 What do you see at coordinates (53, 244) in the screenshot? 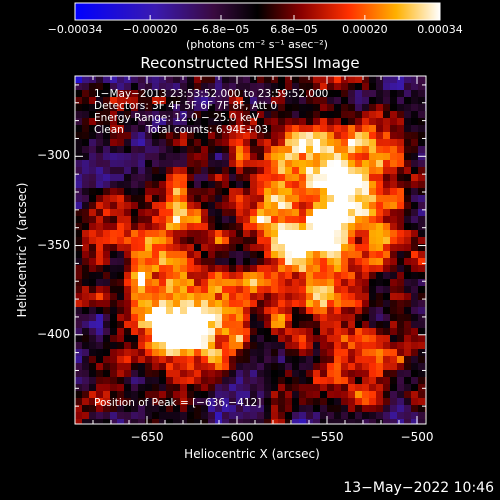
I see `y-tick-label: −350` at bounding box center [53, 244].